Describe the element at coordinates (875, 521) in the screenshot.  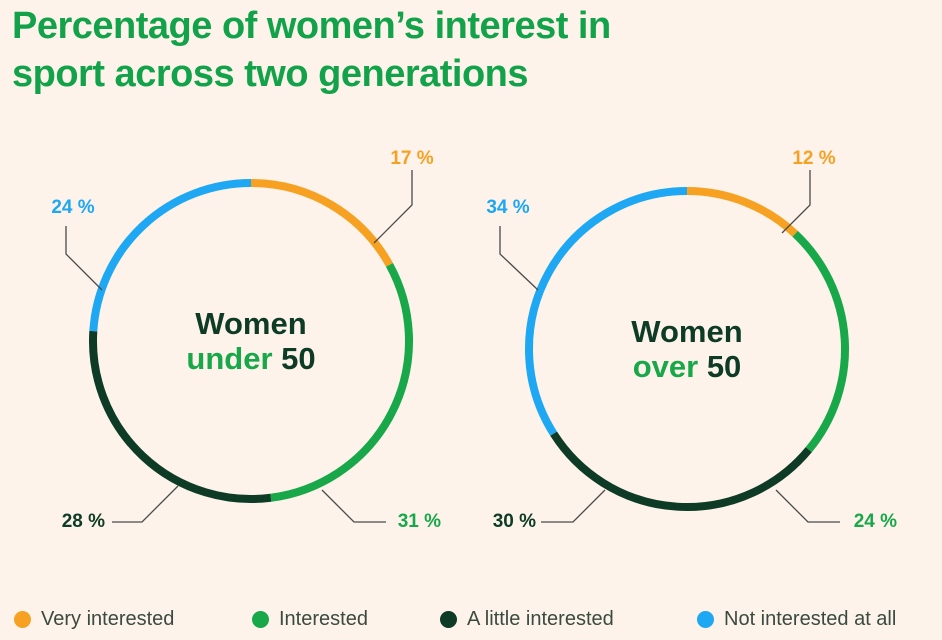
I see `value-label-interested: 24 %` at that location.